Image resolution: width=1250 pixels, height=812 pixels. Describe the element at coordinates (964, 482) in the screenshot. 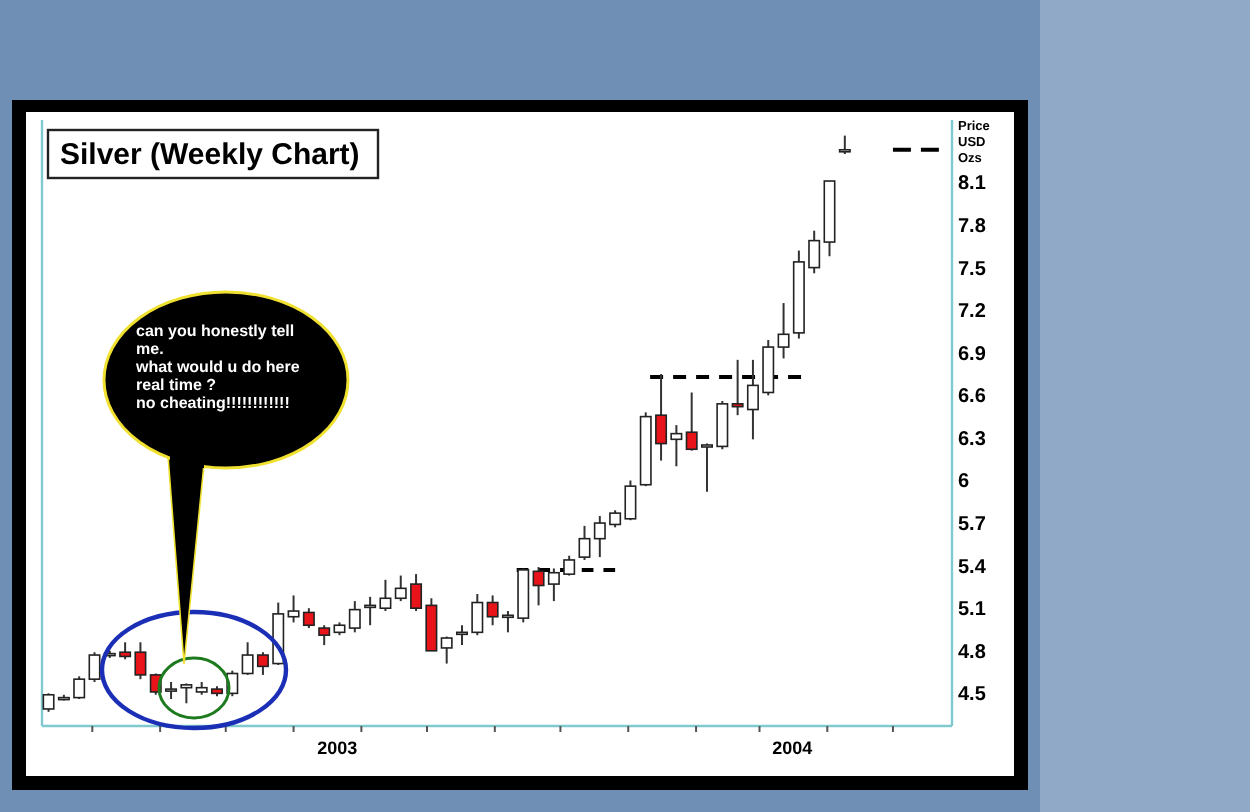

I see `y-tick-label: 6` at that location.